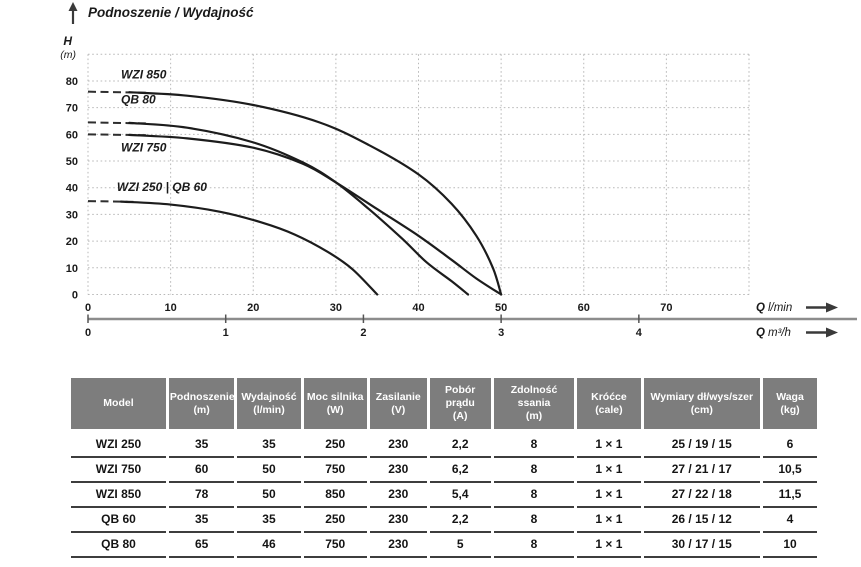 Image resolution: width=861 pixels, height=567 pixels. Describe the element at coordinates (702, 471) in the screenshot. I see `table-cell: 27 / 21 / 17` at that location.